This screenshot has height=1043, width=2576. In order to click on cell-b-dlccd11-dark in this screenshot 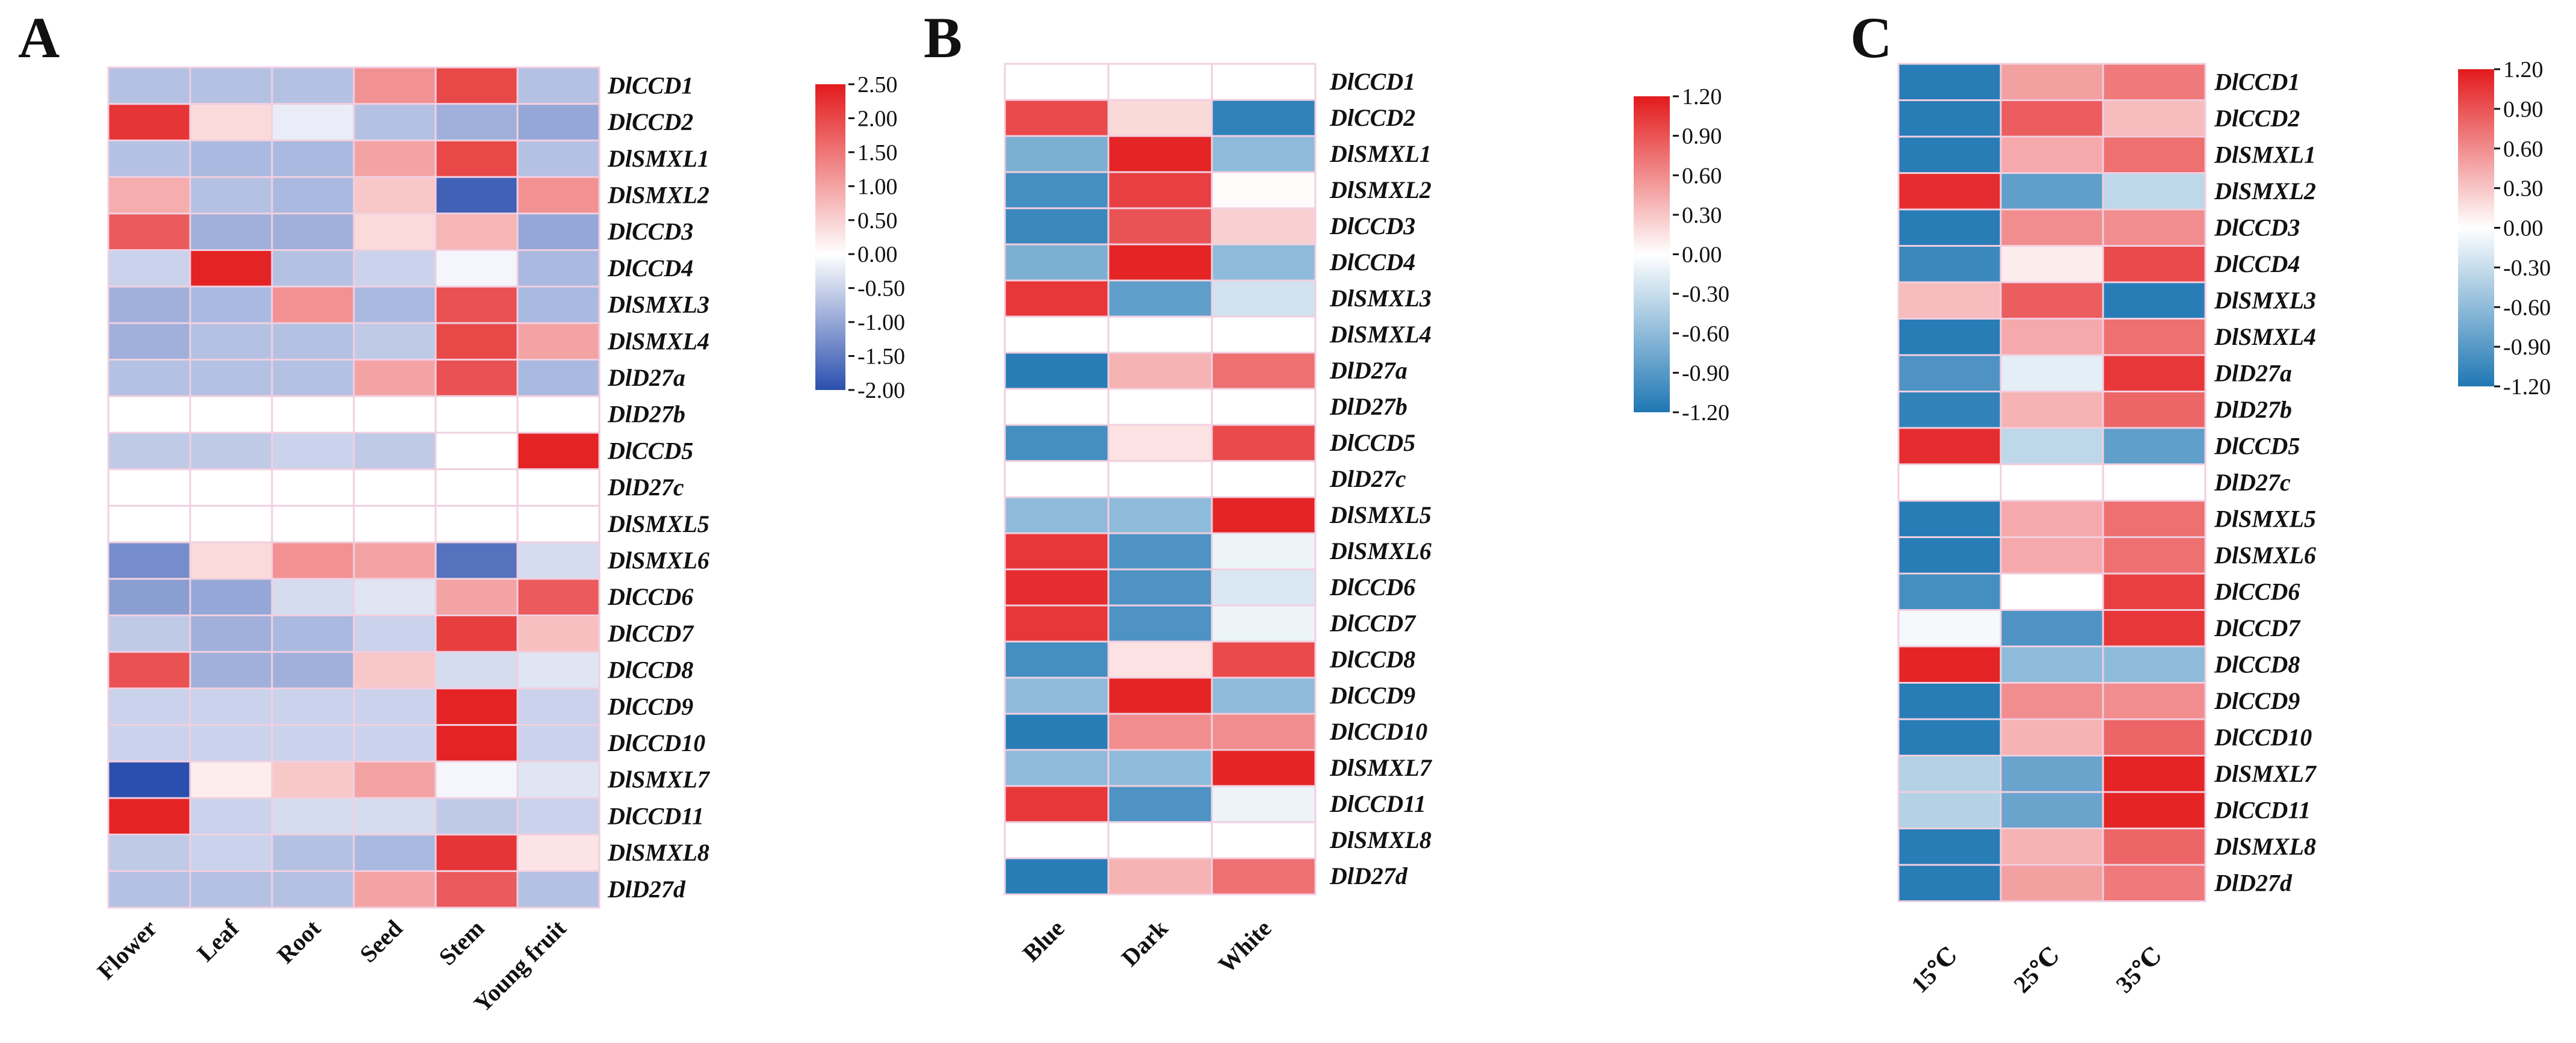, I will do `click(1160, 804)`.